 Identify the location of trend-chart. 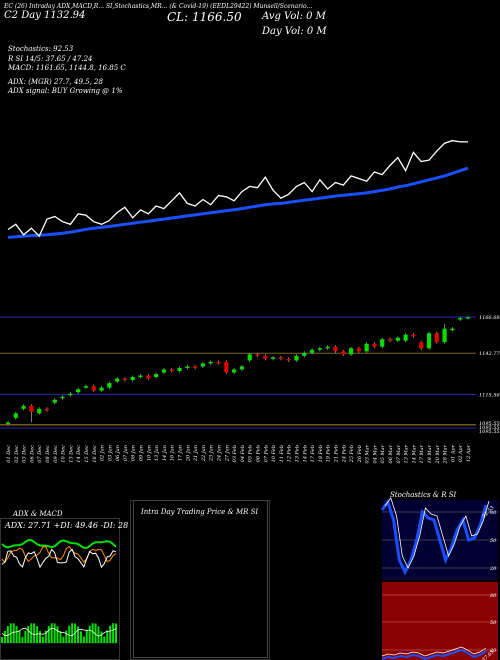
(238, 189).